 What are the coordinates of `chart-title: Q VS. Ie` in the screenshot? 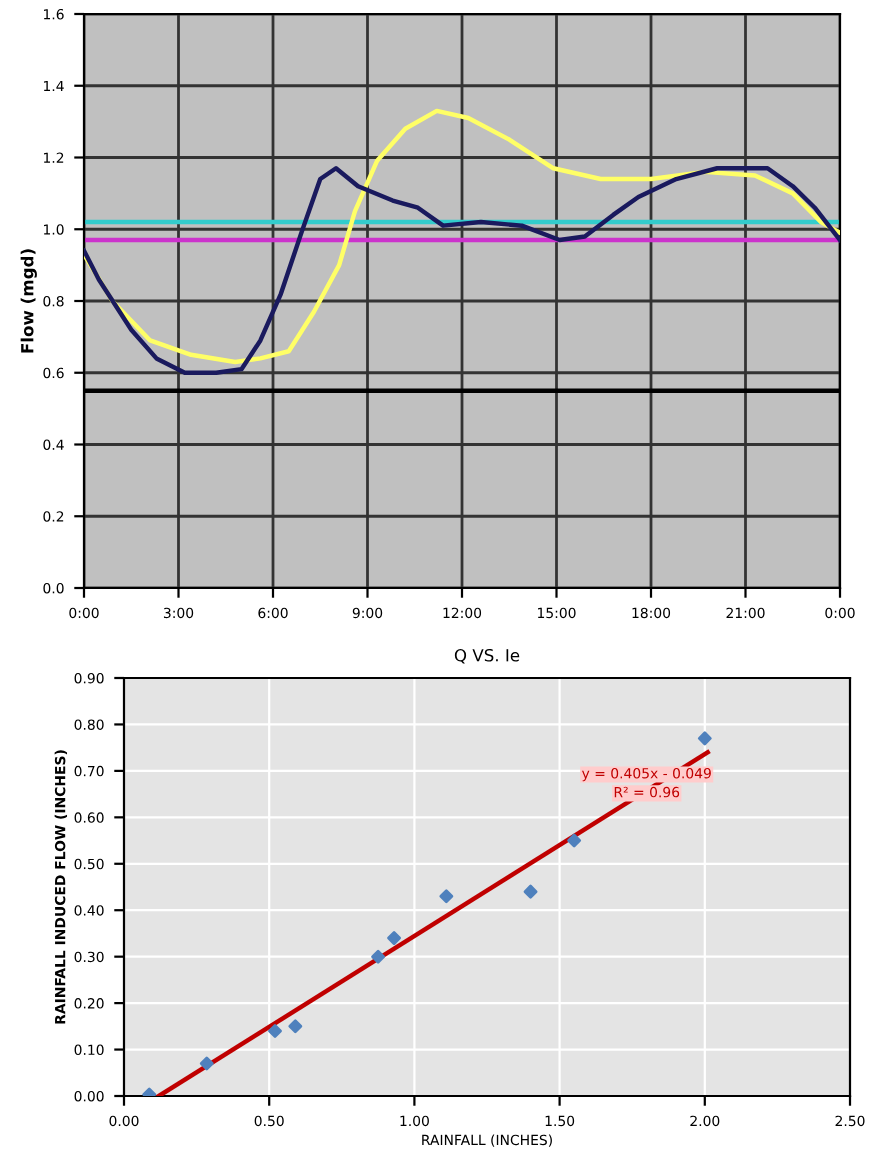 It's located at (487, 656).